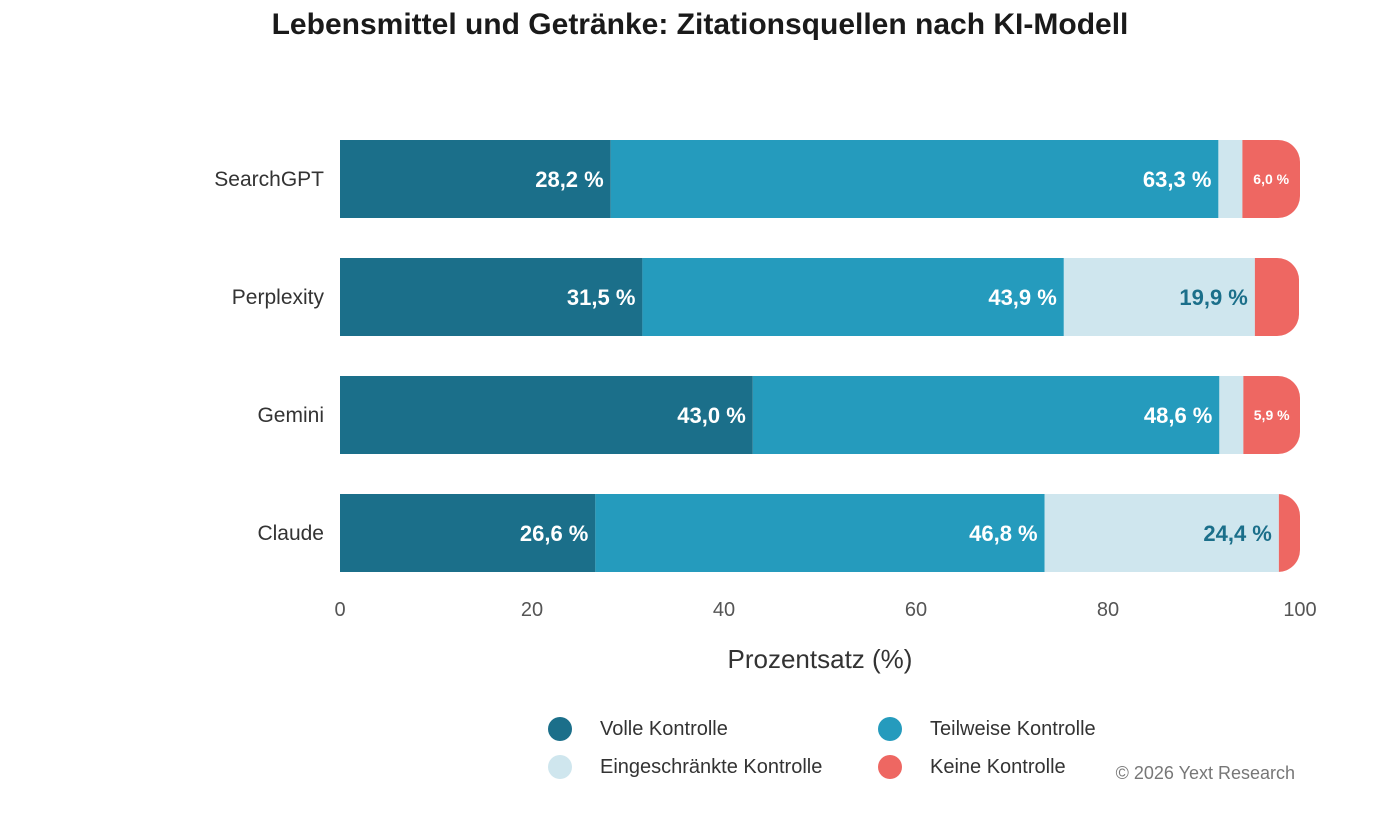  I want to click on data-label: 6,0 %, so click(1271, 179).